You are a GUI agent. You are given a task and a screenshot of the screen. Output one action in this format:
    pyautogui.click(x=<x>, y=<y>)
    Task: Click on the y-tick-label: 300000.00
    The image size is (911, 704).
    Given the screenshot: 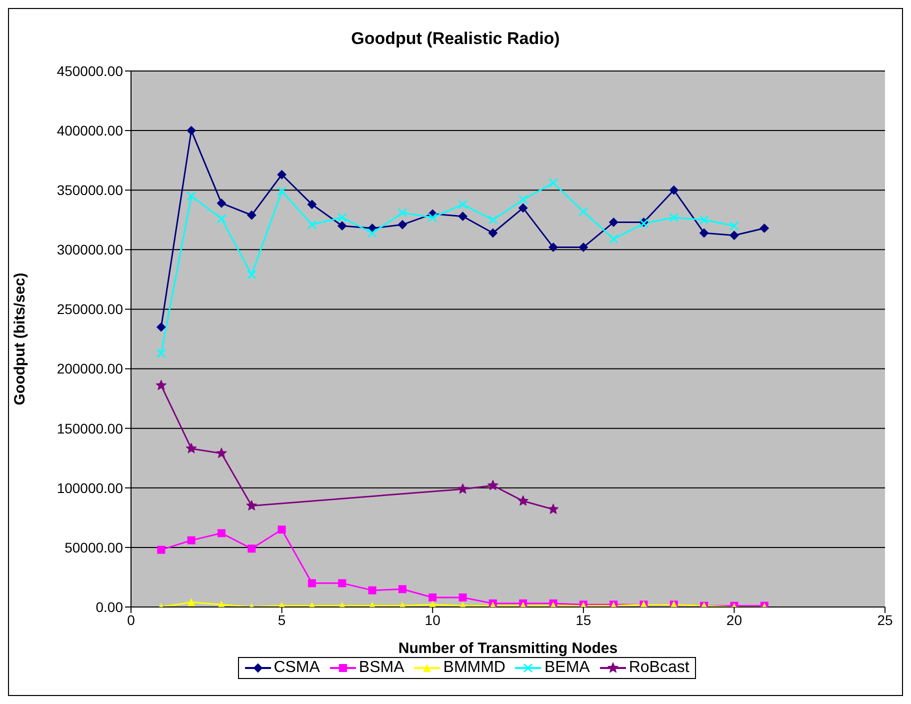 What is the action you would take?
    pyautogui.click(x=90, y=250)
    